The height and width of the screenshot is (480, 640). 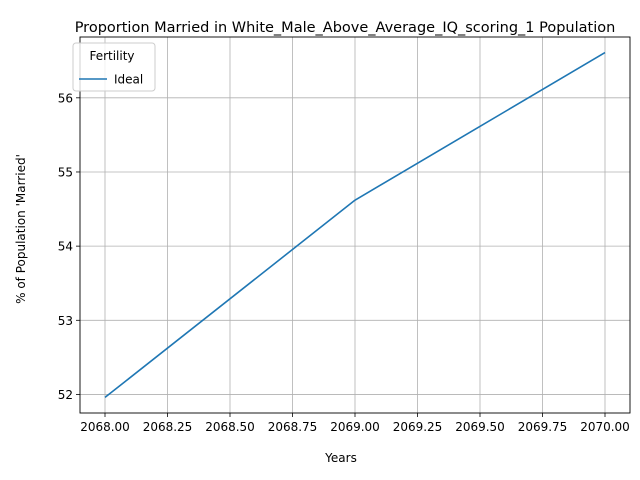 I want to click on x-tick-label: 2068.50, so click(x=230, y=427).